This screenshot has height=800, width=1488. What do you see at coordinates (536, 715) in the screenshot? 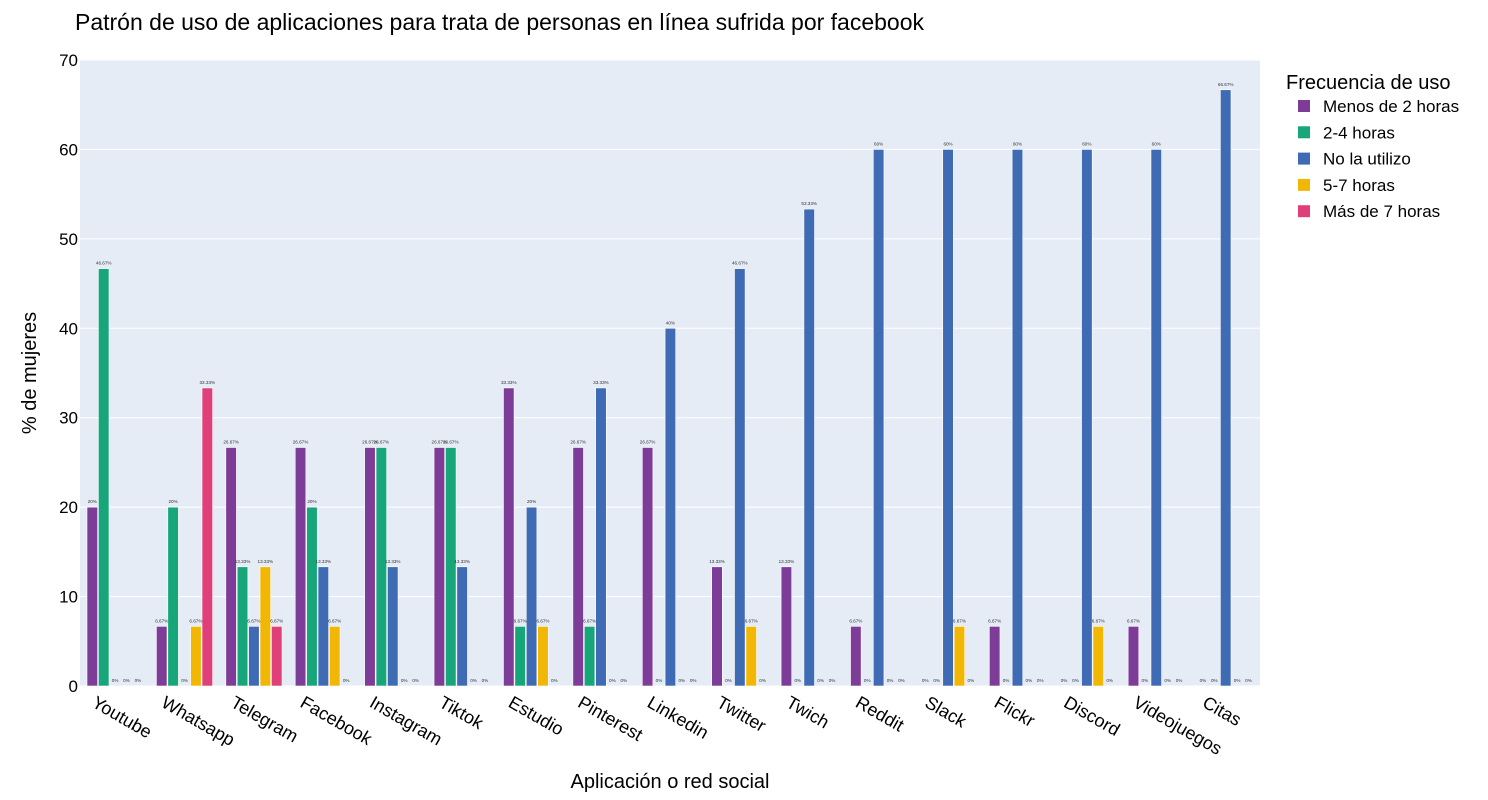
I see `x-tick-label: Estudio` at bounding box center [536, 715].